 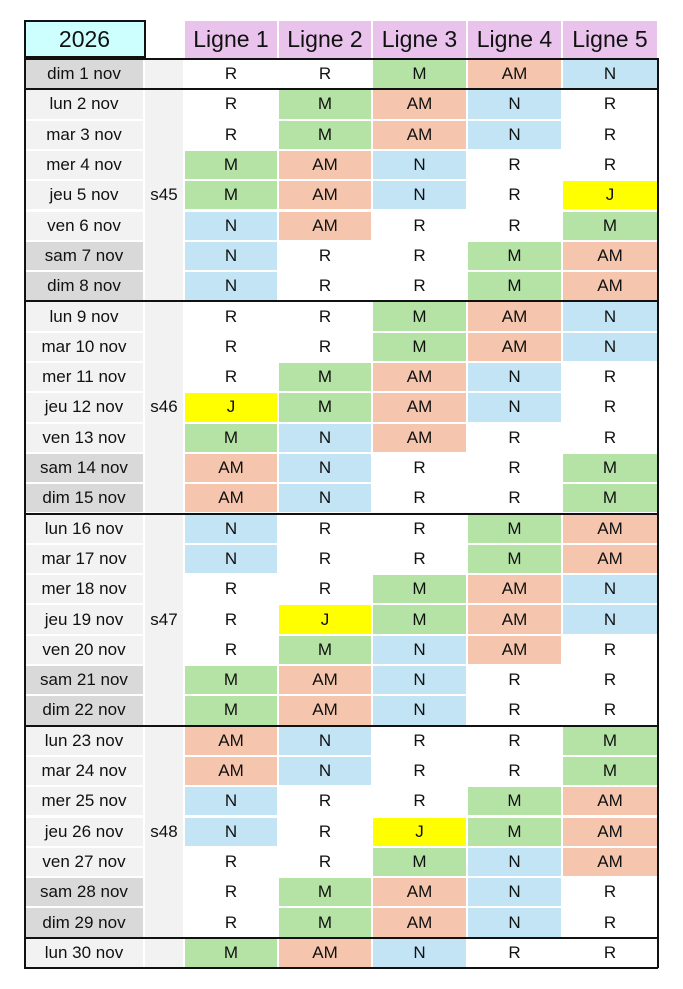 I want to click on date-cell: sam 21 nov, so click(x=84, y=680).